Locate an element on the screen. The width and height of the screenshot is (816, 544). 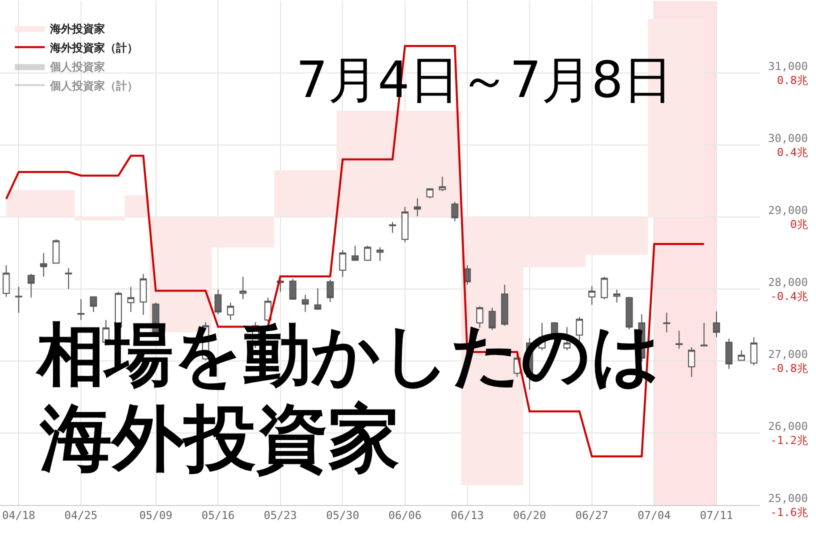
x-tick-label: 06/27 is located at coordinates (591, 515).